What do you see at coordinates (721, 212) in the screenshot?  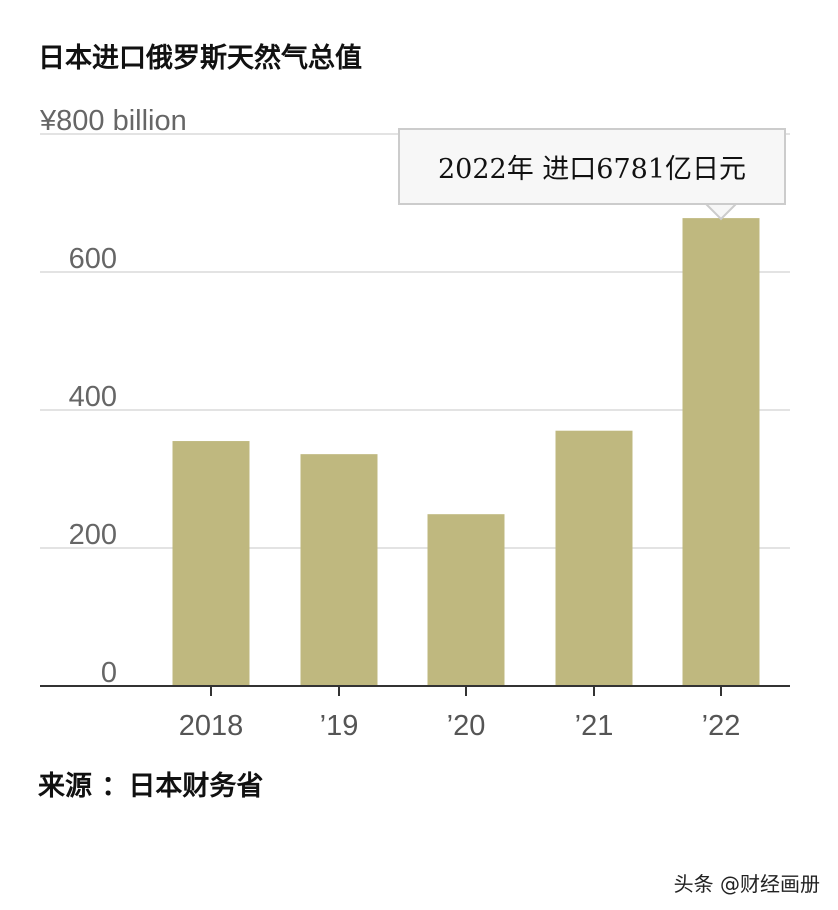 I see `callout-pointer` at bounding box center [721, 212].